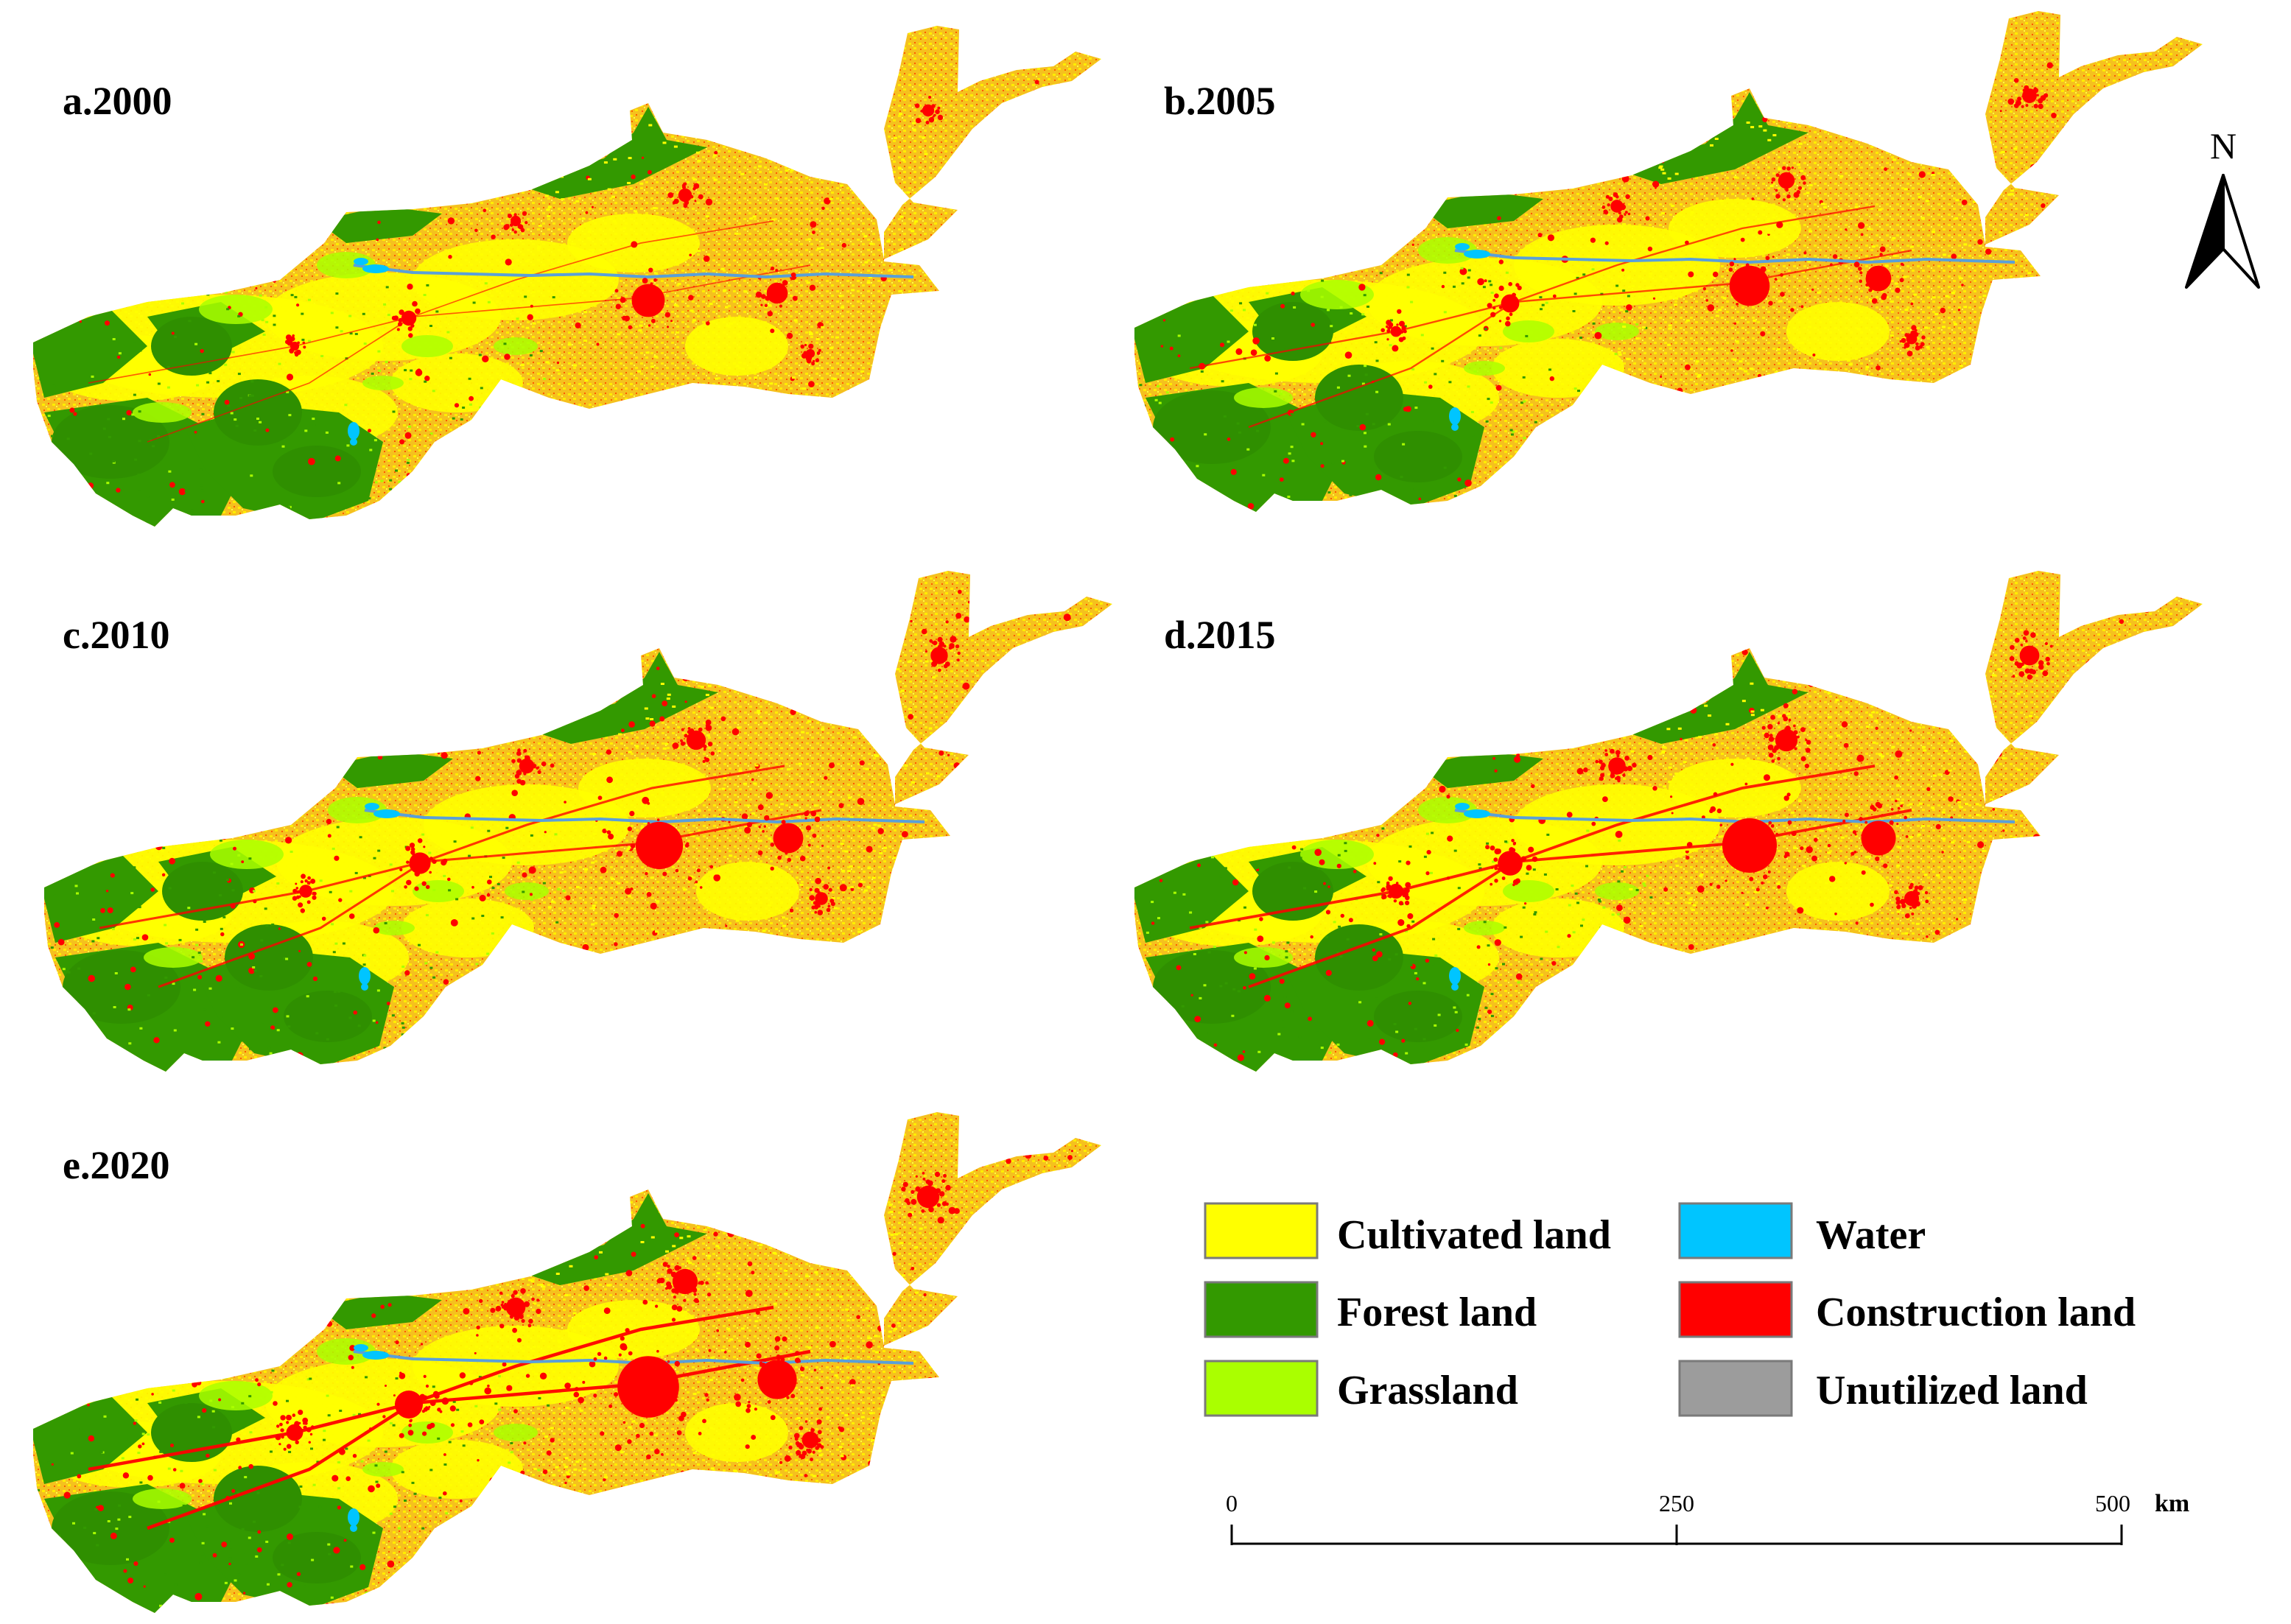  What do you see at coordinates (1735, 1389) in the screenshot?
I see `legend-swatch-unutilized-land` at bounding box center [1735, 1389].